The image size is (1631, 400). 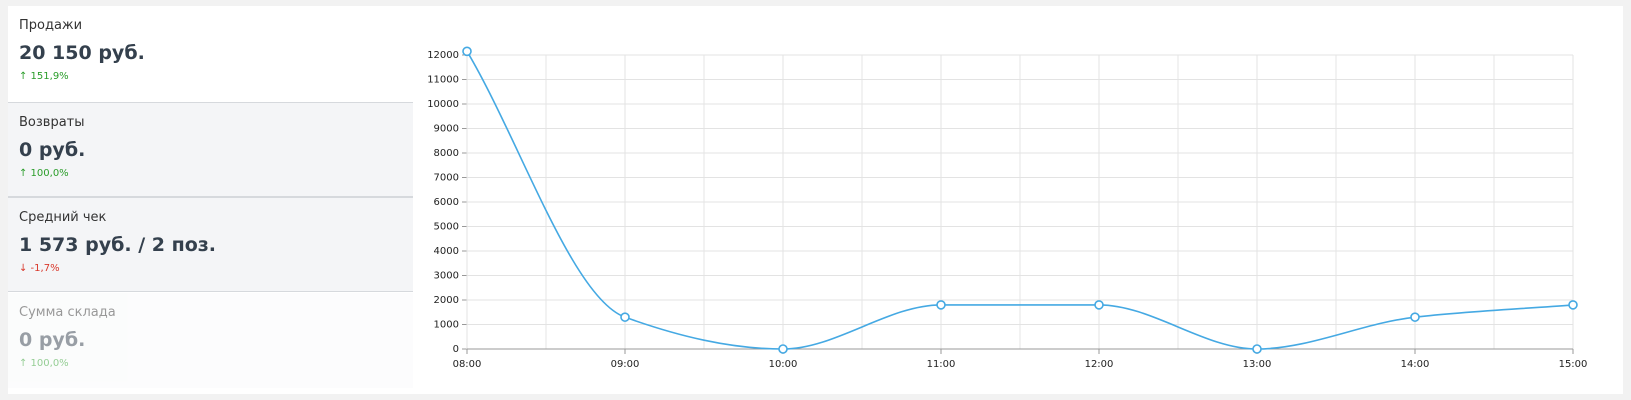 What do you see at coordinates (118, 245) in the screenshot?
I see `card-value: 1 573 руб. / 2 поз.` at bounding box center [118, 245].